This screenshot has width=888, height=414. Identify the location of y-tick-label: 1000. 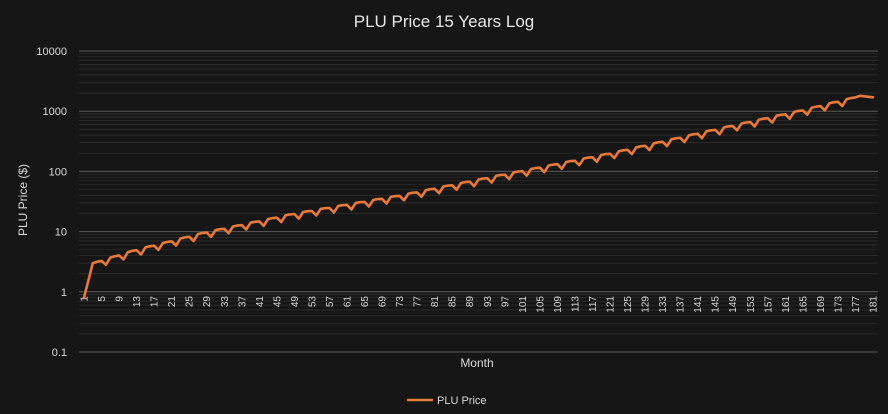
(55, 112).